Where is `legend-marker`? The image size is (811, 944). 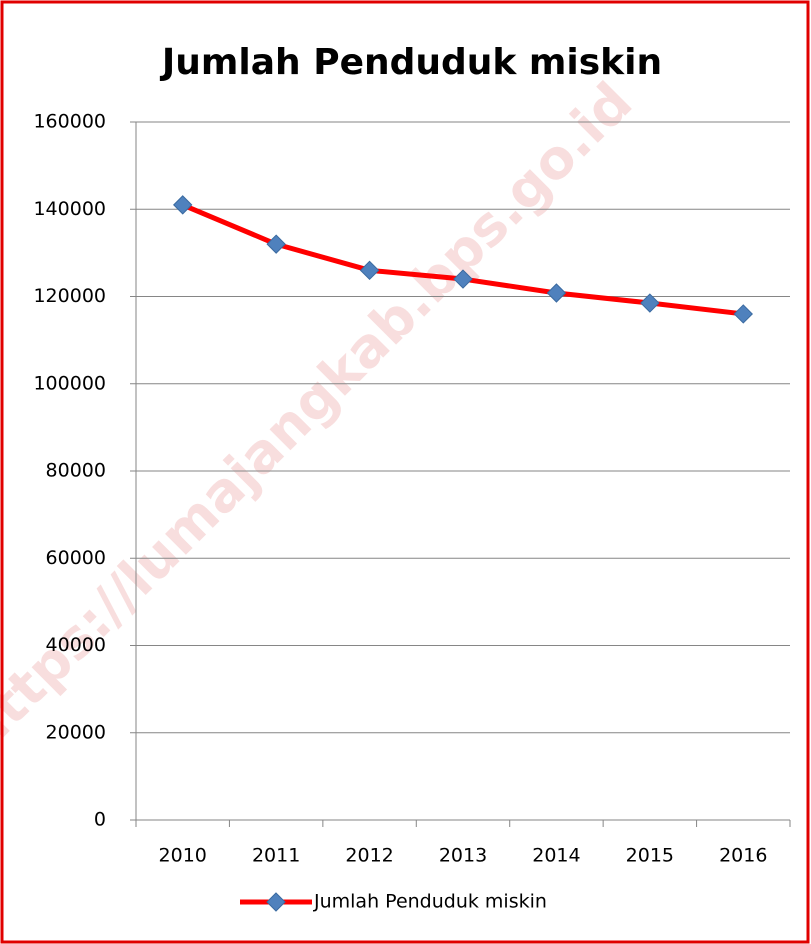
legend-marker is located at coordinates (276, 902).